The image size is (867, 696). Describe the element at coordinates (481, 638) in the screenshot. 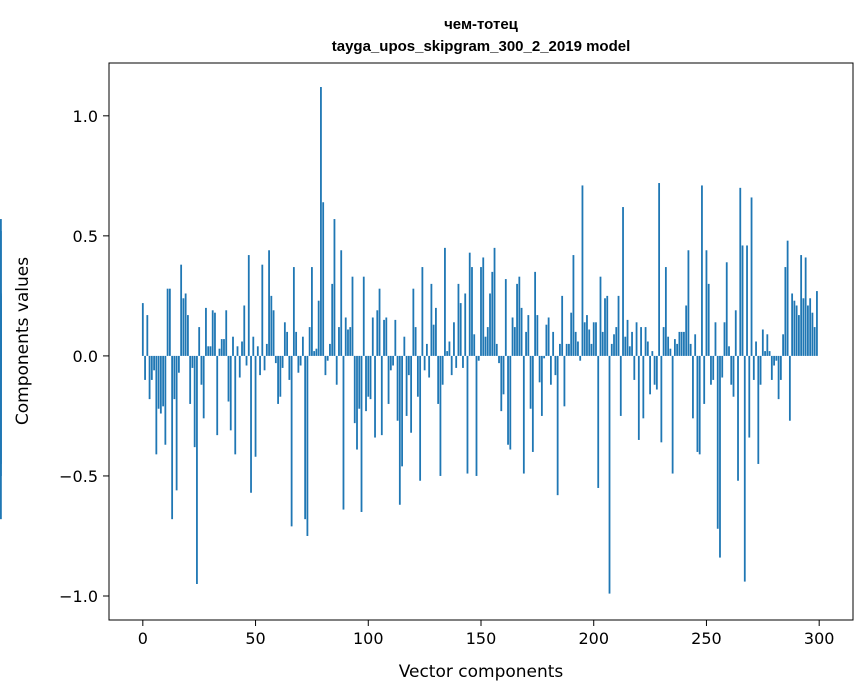

I see `x-tick-label: 150` at that location.